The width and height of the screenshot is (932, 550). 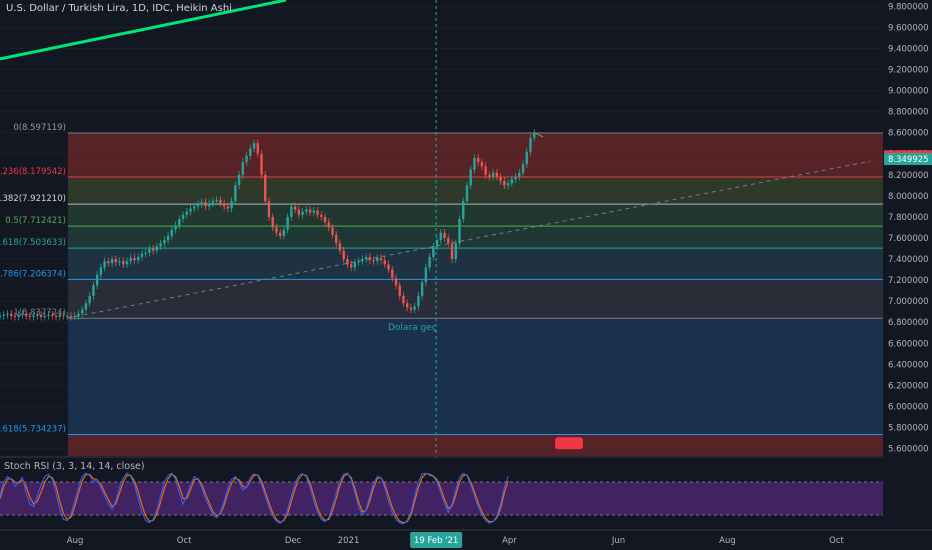 I want to click on flag-badge, so click(x=569, y=443).